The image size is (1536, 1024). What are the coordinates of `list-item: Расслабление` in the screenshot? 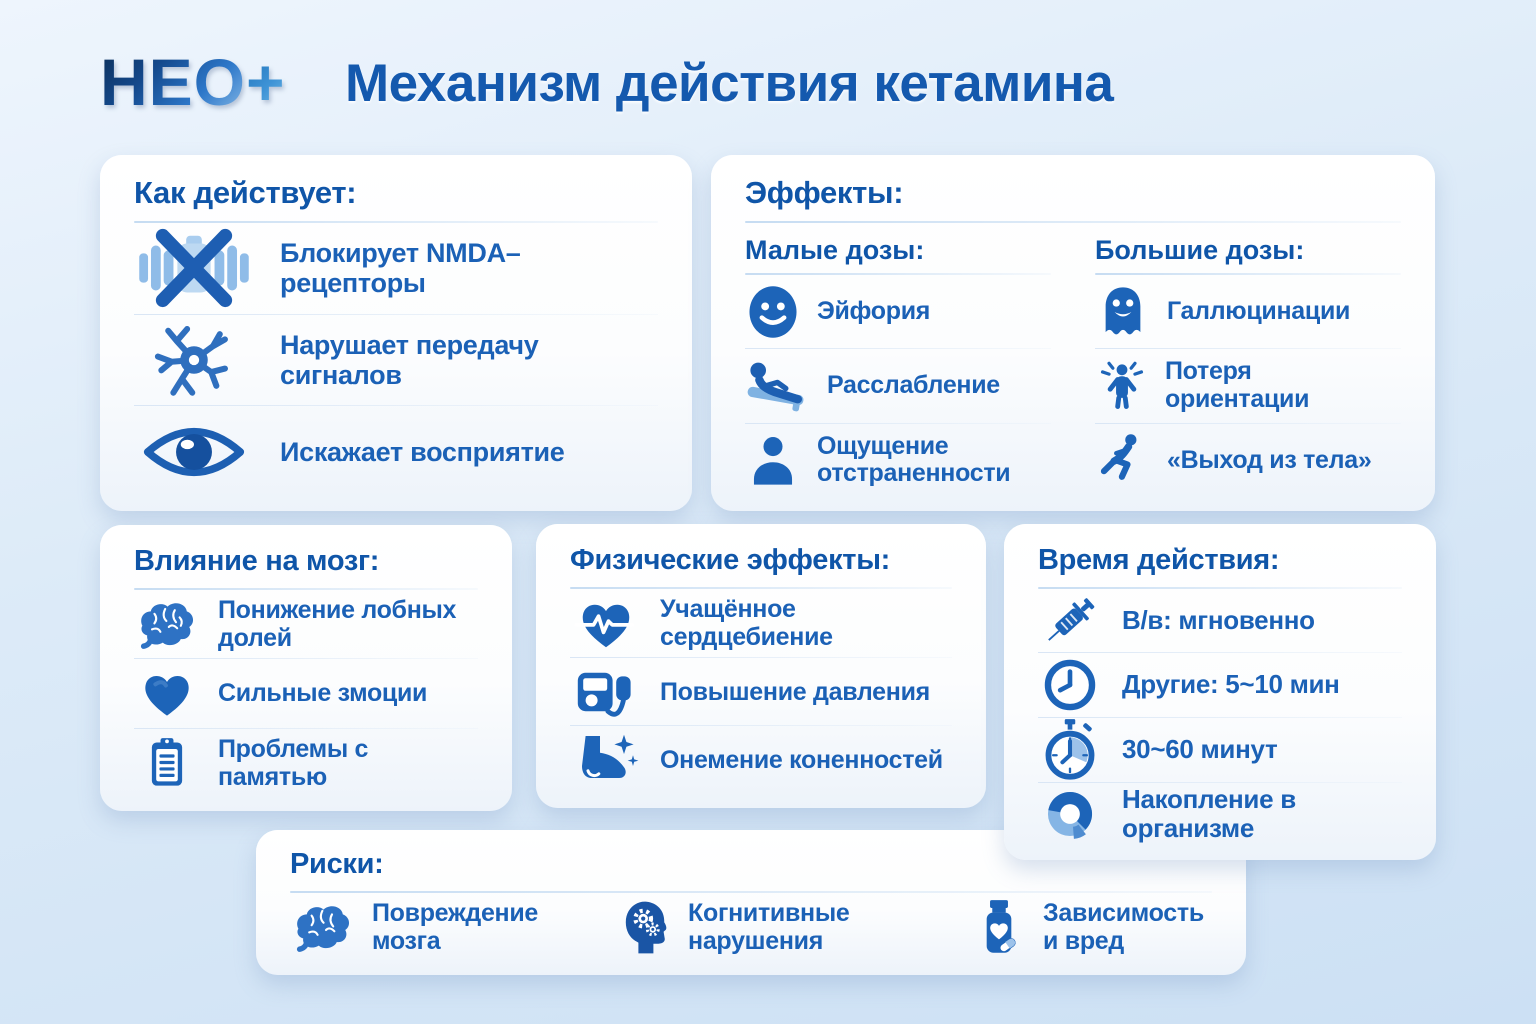 It's located at (898, 385).